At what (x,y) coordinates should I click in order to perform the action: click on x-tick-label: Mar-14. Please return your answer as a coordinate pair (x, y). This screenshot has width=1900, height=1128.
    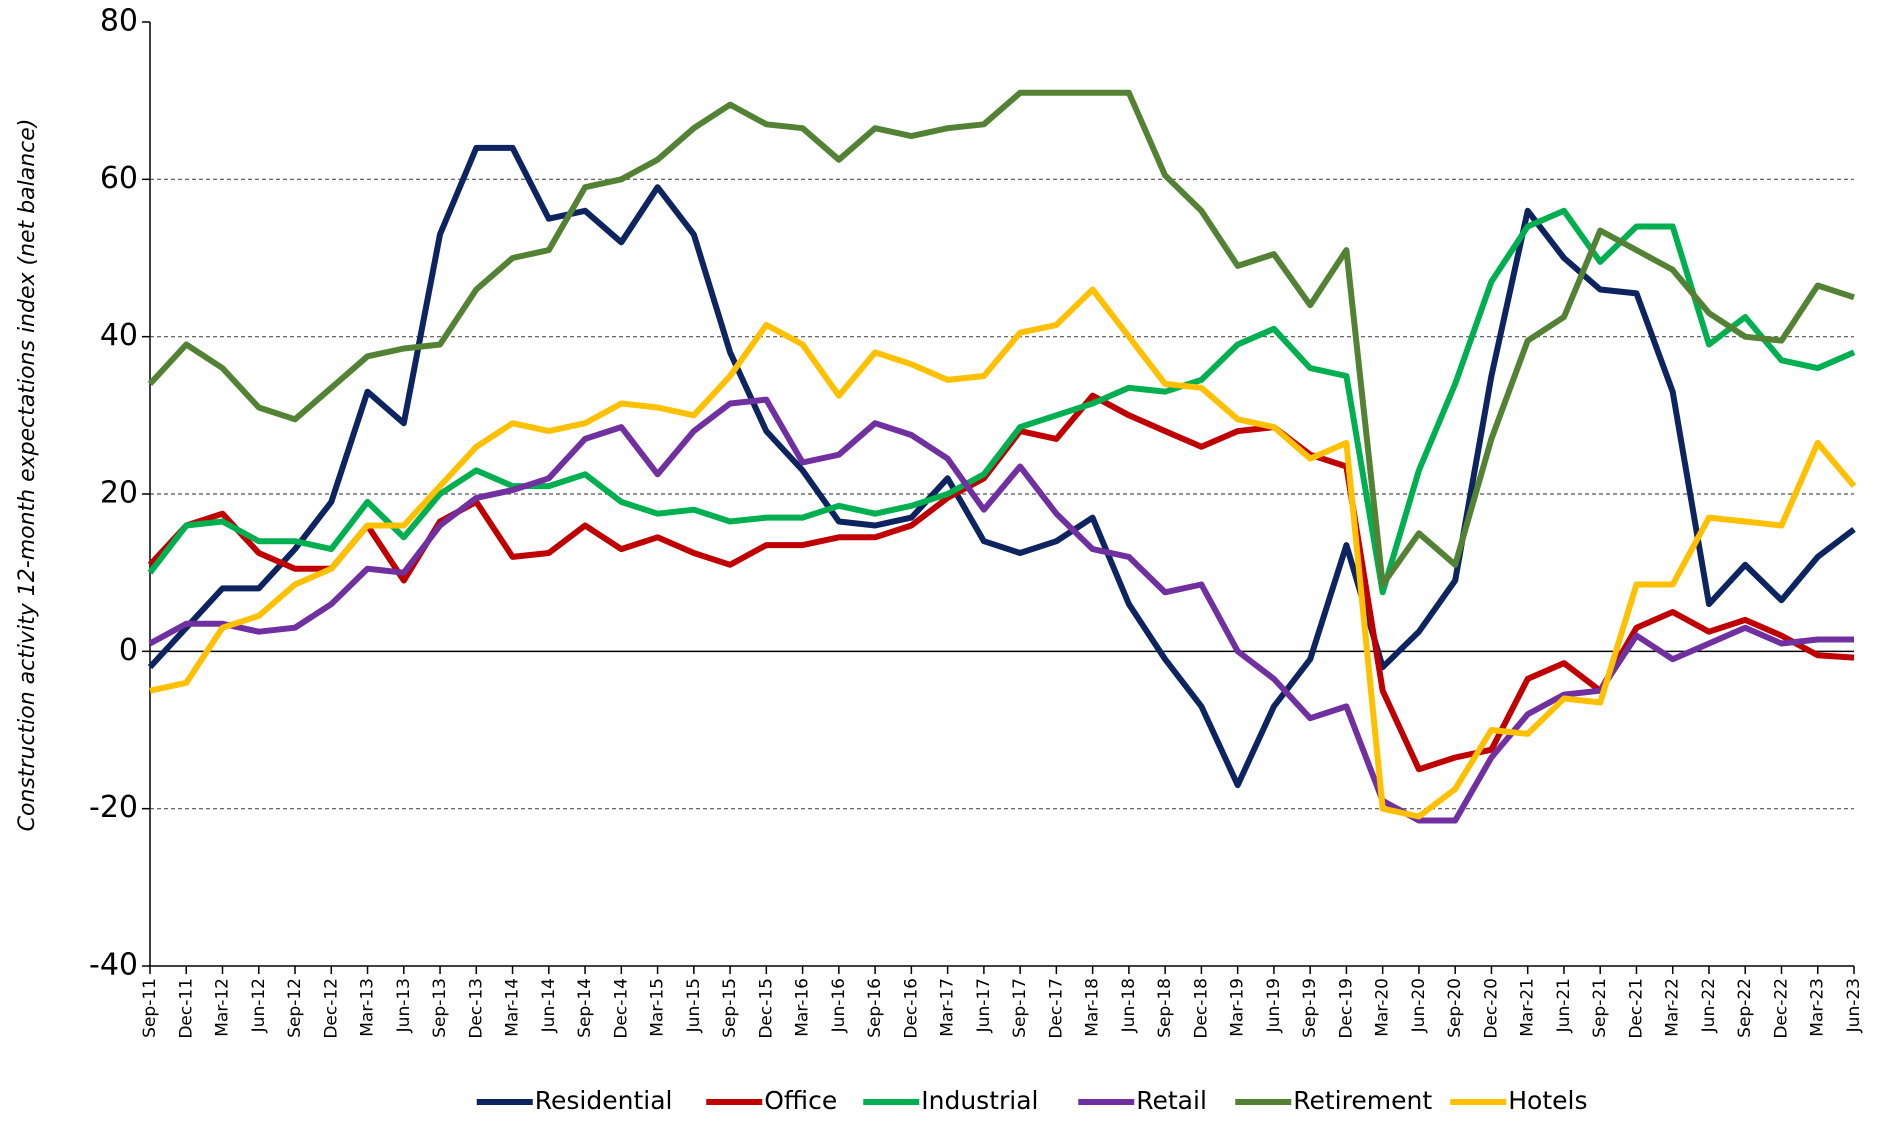
    Looking at the image, I should click on (513, 1007).